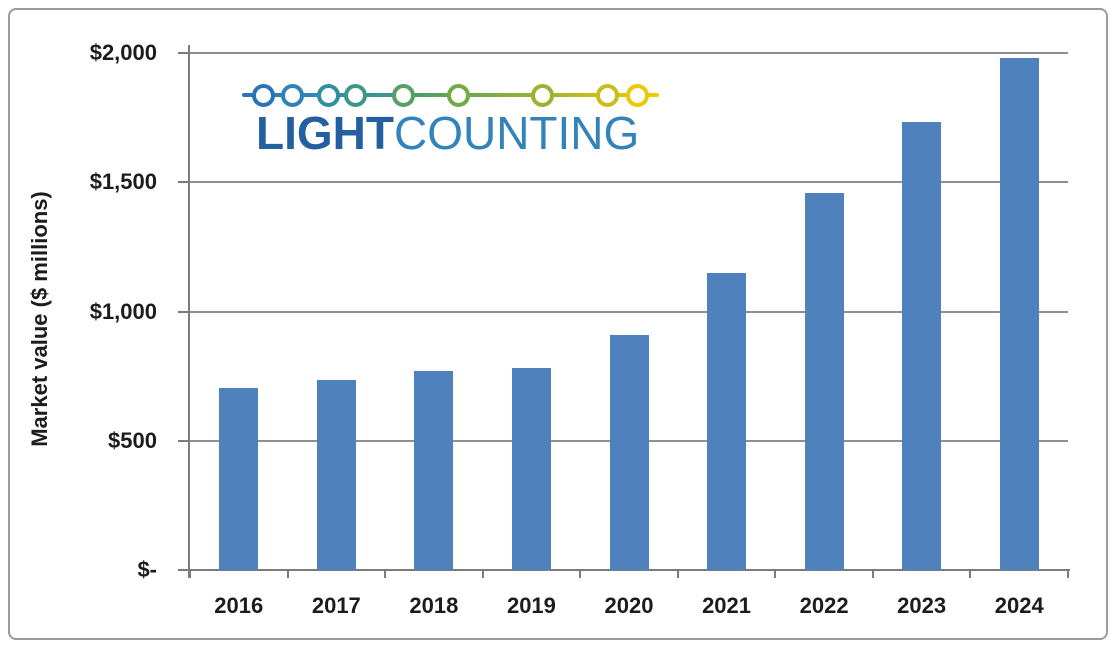 The width and height of the screenshot is (1113, 650). I want to click on logo-wordmark: LIGHTCOUNTING, so click(447, 133).